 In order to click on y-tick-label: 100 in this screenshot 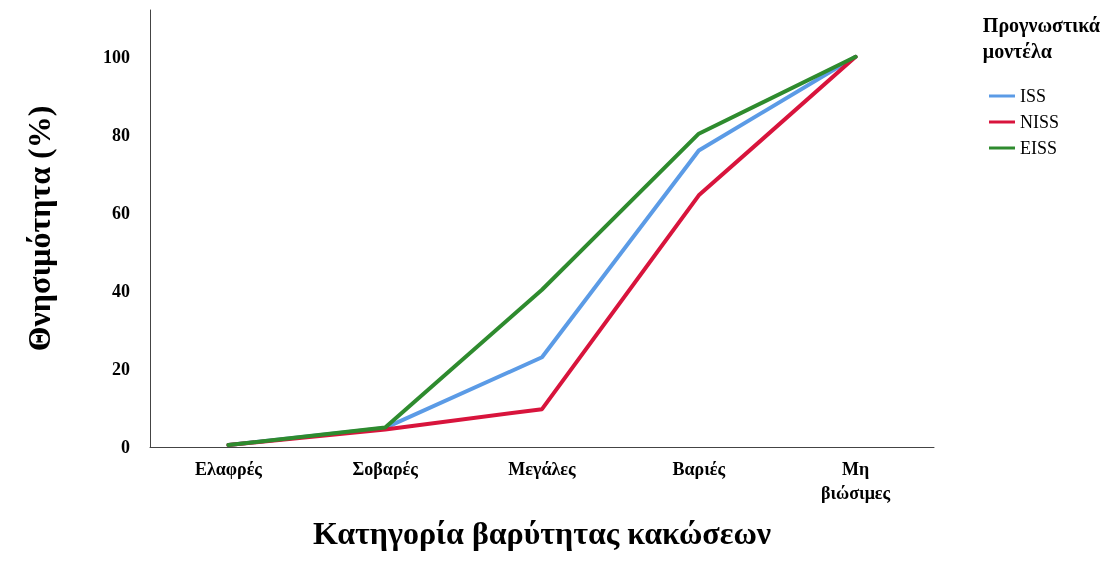, I will do `click(116, 56)`.